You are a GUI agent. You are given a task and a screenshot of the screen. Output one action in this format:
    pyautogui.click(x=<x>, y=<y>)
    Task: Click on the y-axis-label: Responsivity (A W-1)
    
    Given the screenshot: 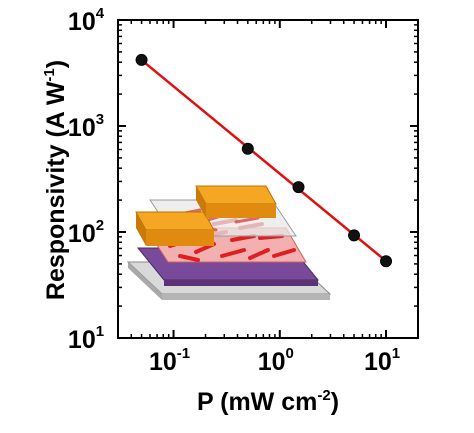 What is the action you would take?
    pyautogui.click(x=55, y=180)
    